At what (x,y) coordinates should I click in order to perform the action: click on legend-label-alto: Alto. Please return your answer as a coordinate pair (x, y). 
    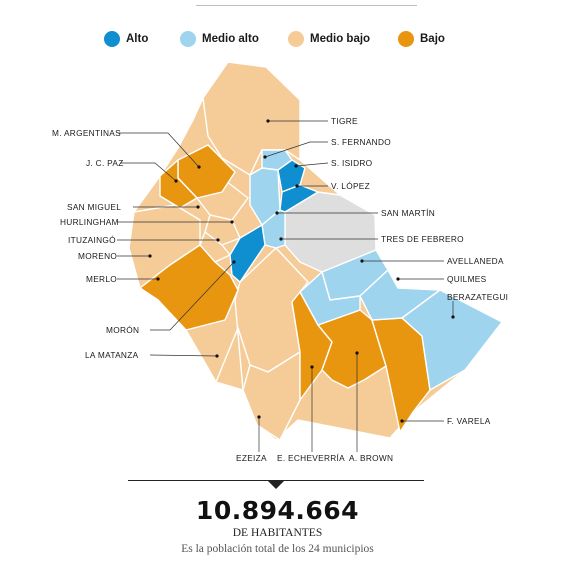
    Looking at the image, I should click on (137, 39).